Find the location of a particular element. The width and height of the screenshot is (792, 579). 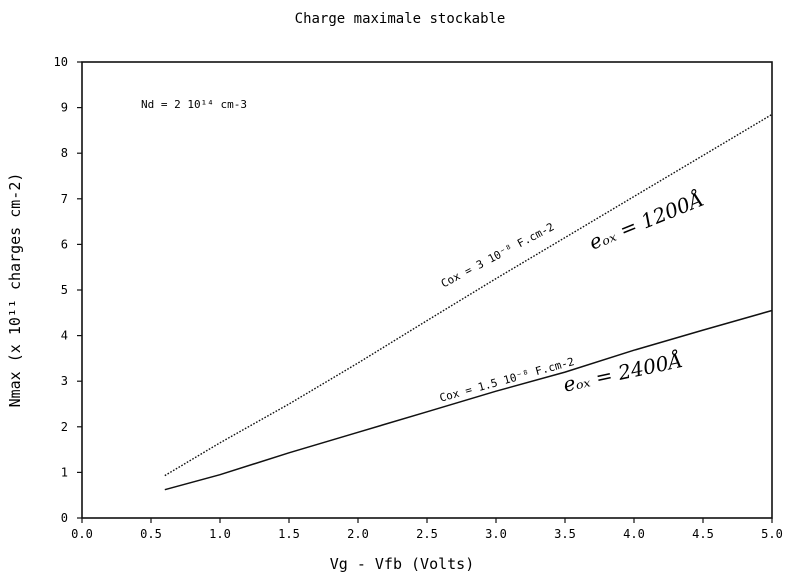

x-tick-label: 2.0 is located at coordinates (358, 534).